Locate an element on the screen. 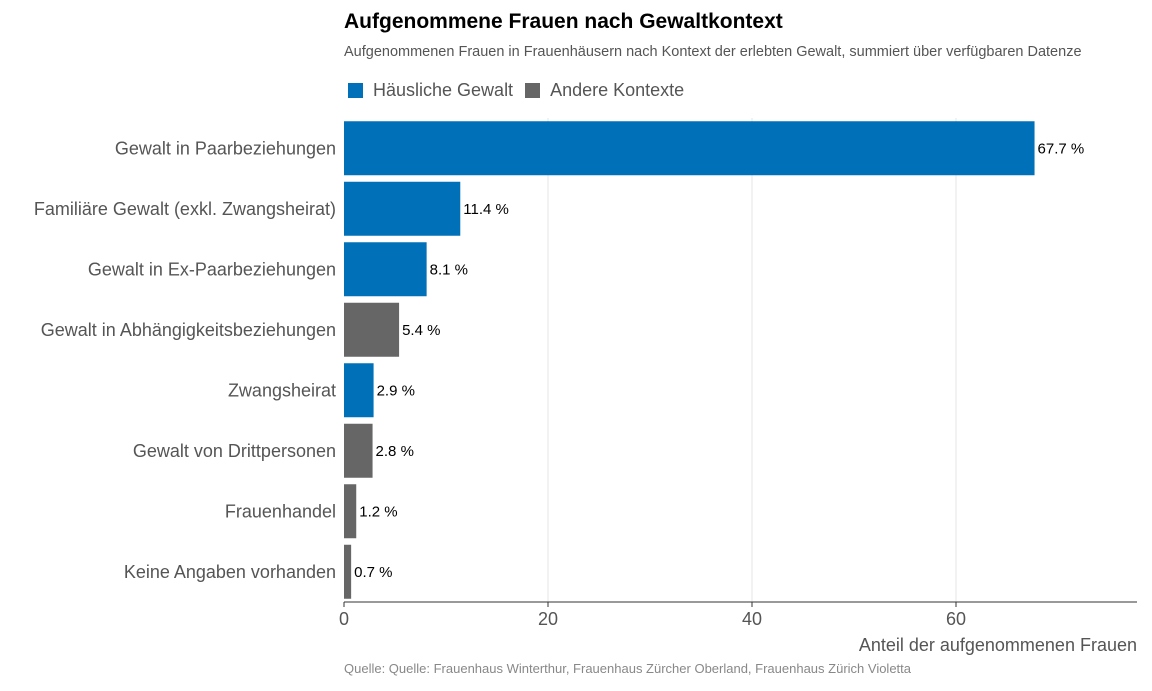 The image size is (1152, 691). legend-item-andere-kontexte: Andere Kontexte is located at coordinates (604, 90).